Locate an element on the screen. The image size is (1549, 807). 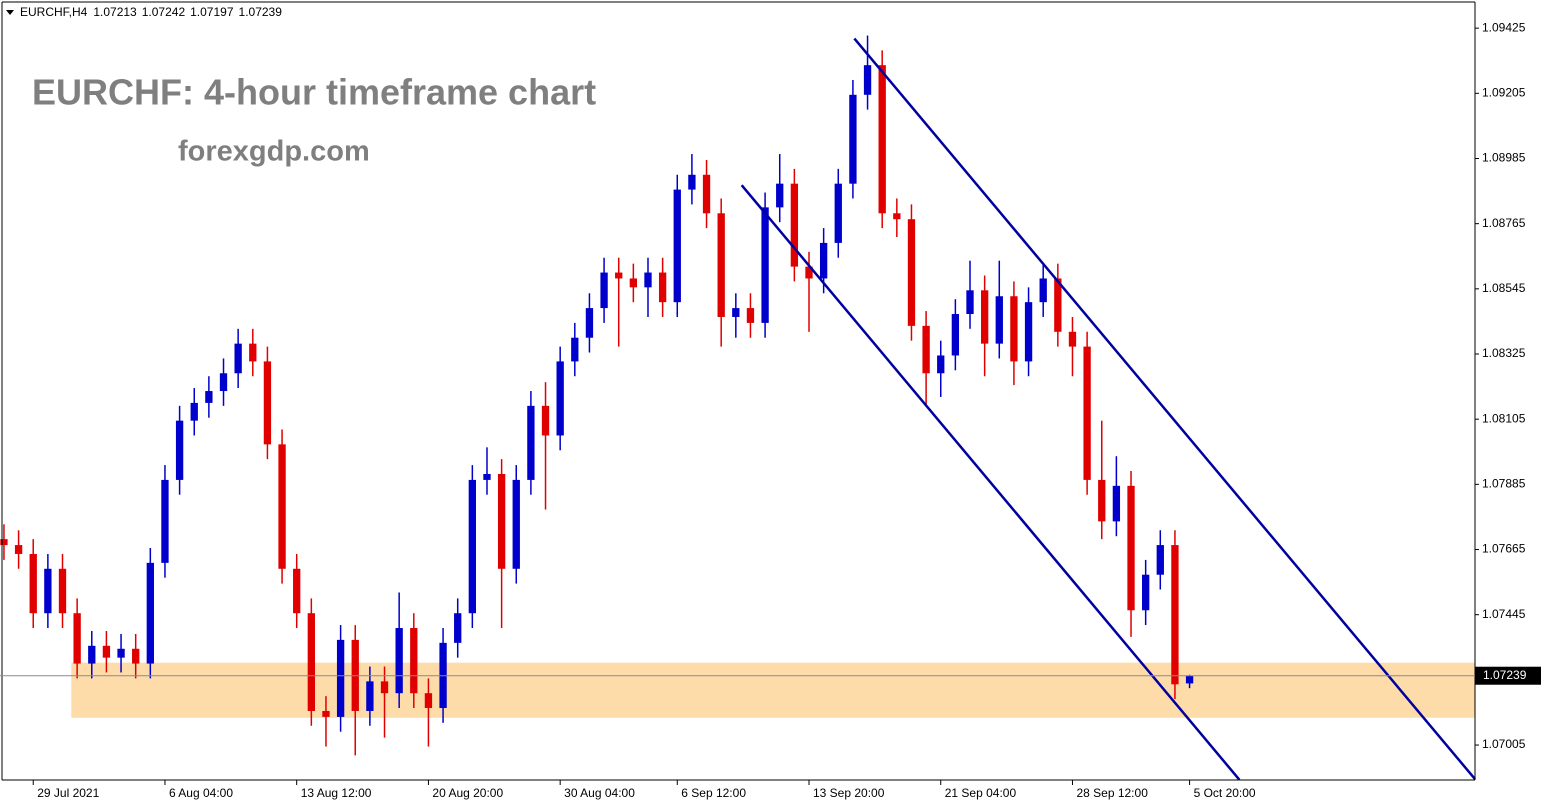
y-tick-label: 1.08985 is located at coordinates (1504, 158).